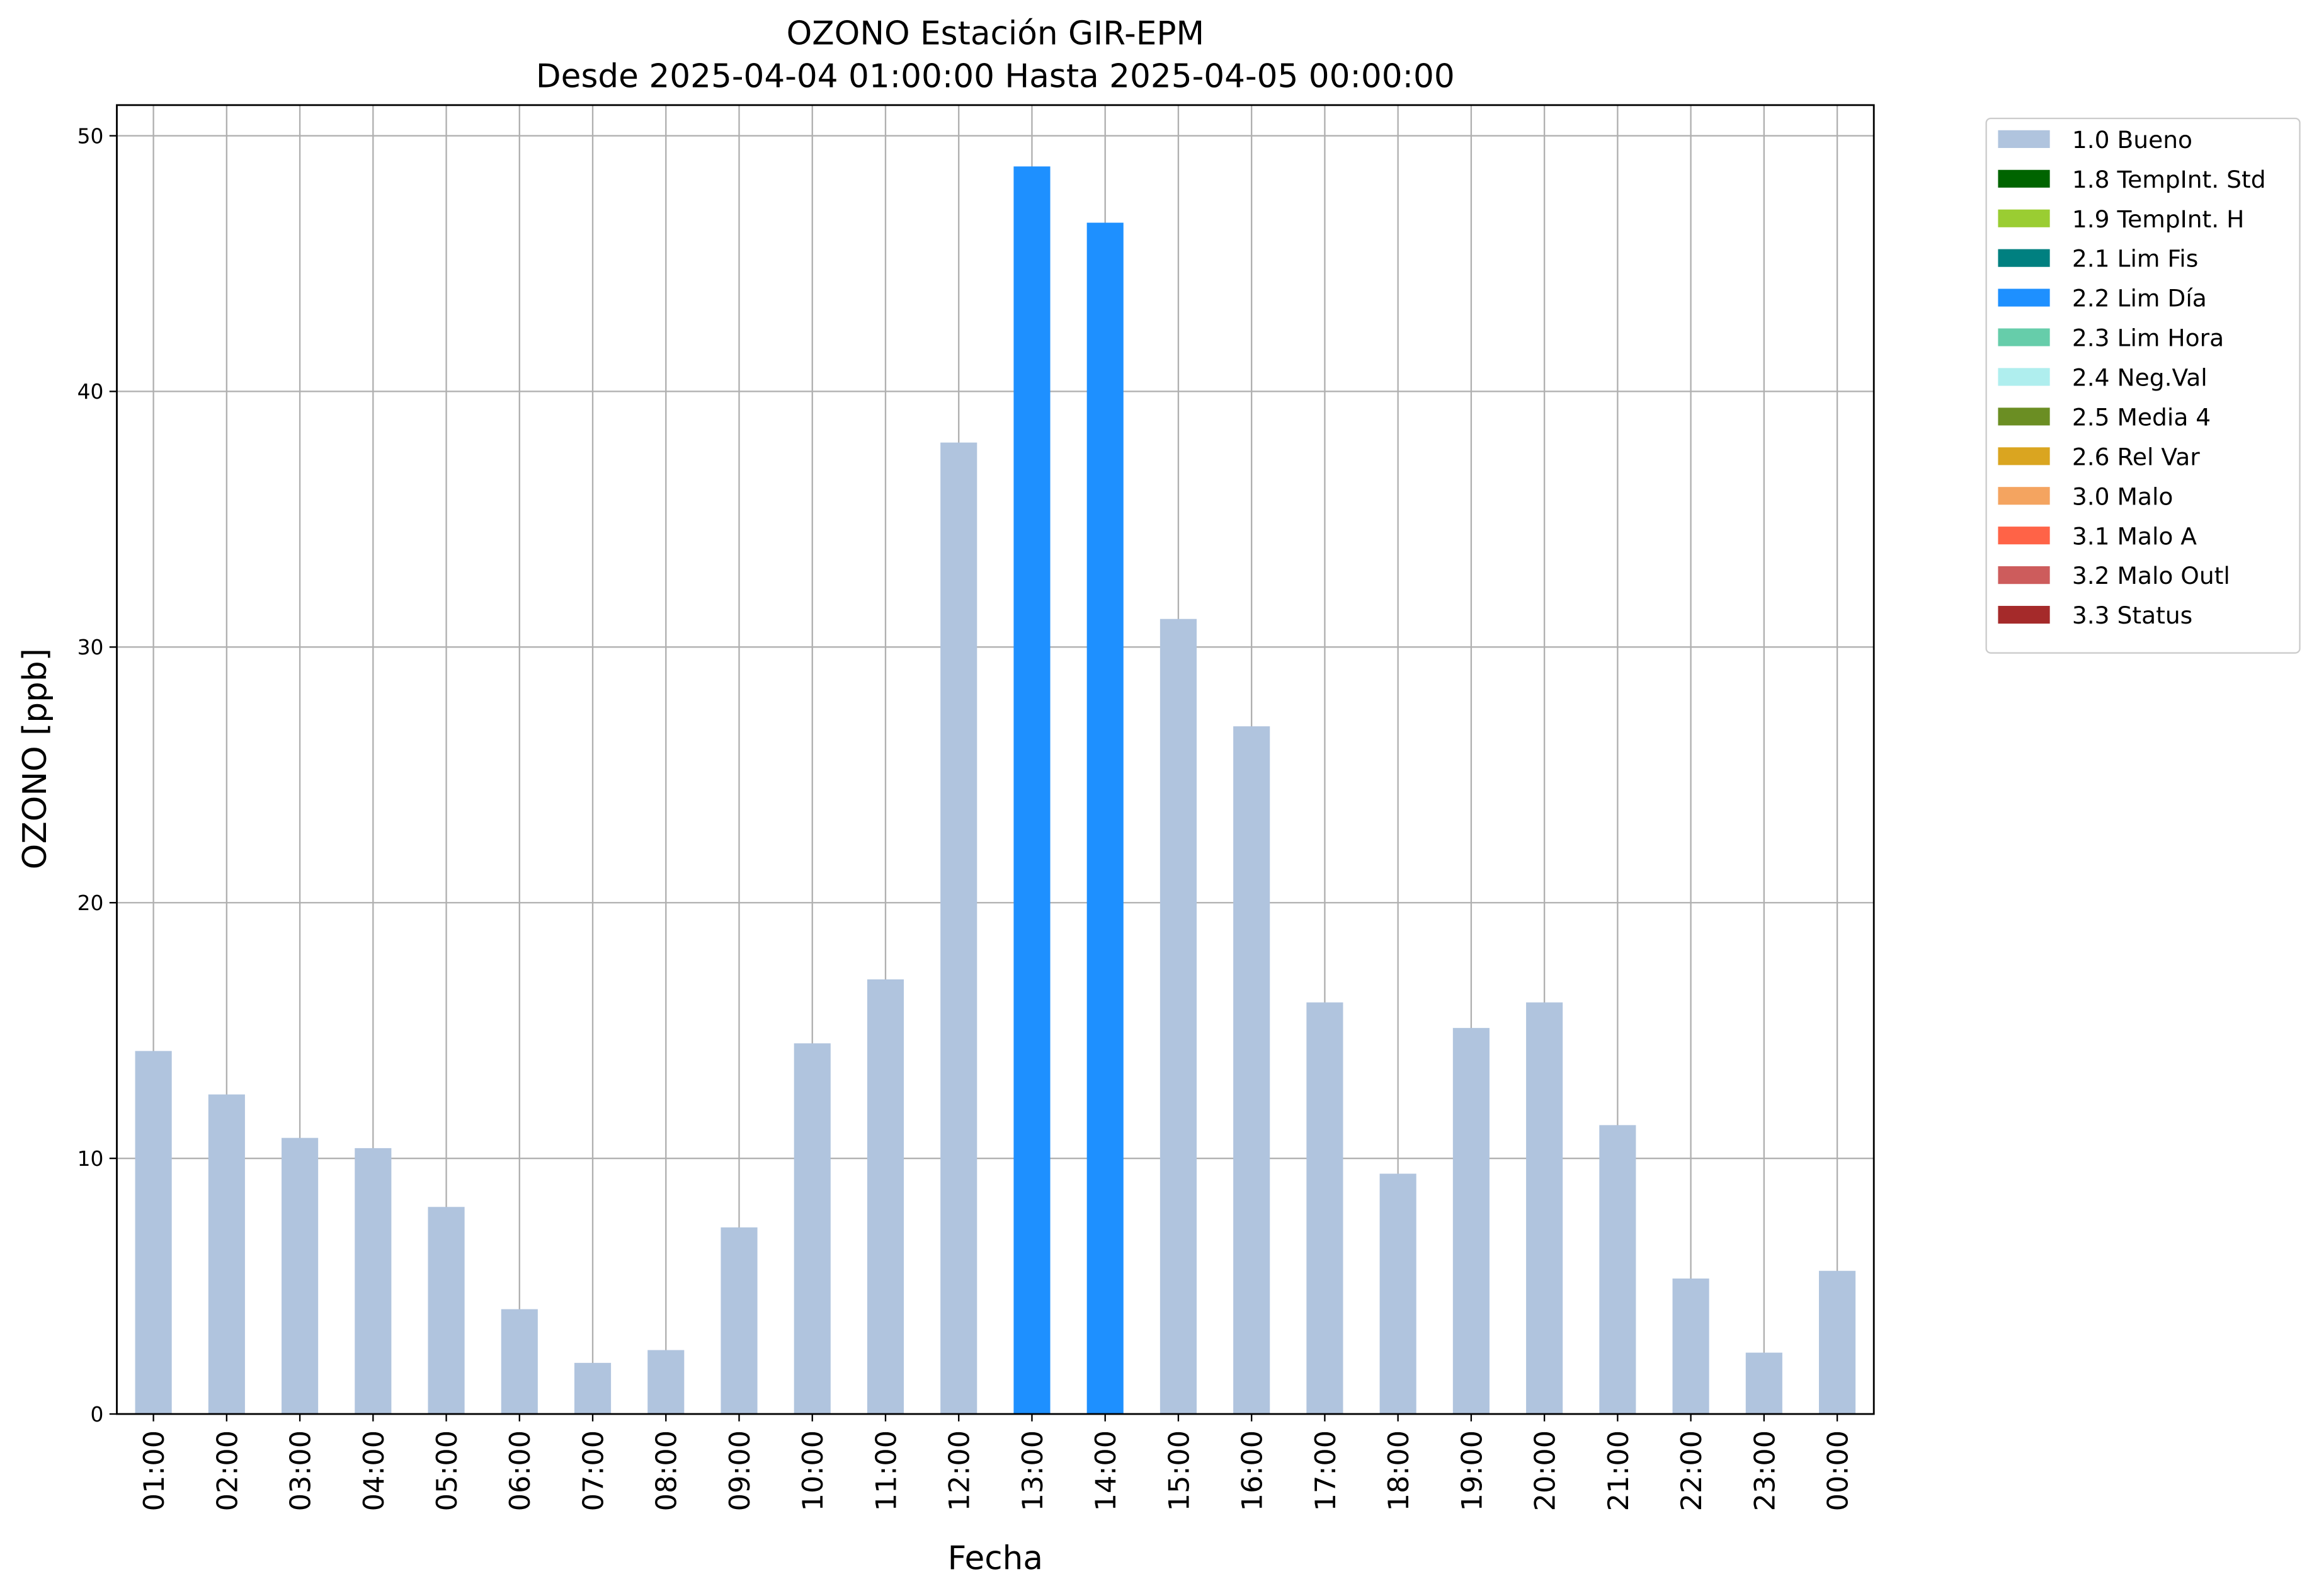 The height and width of the screenshot is (1596, 2319). Describe the element at coordinates (154, 1471) in the screenshot. I see `x-tick-label: 01:00` at that location.